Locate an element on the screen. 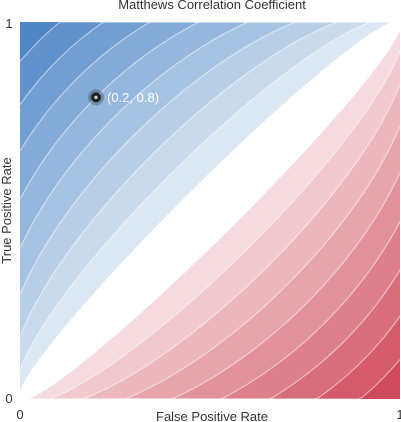 The width and height of the screenshot is (401, 422). y-axis-label: True Positive Rate is located at coordinates (7, 210).